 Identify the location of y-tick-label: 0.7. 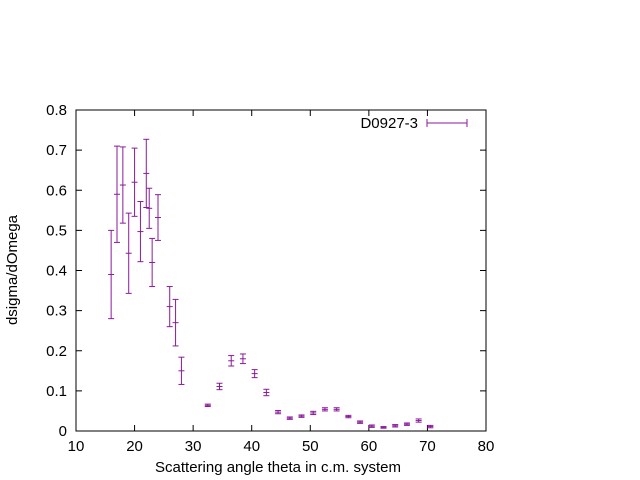
(56, 150).